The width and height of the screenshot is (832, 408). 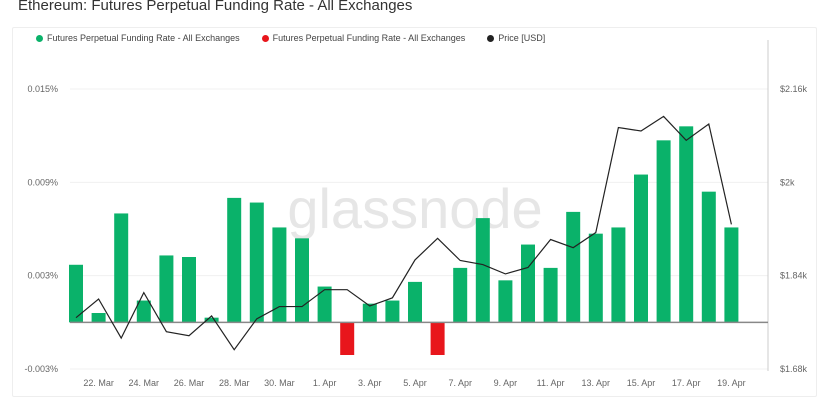 I want to click on x-tick-label: 11. Apr, so click(x=551, y=383).